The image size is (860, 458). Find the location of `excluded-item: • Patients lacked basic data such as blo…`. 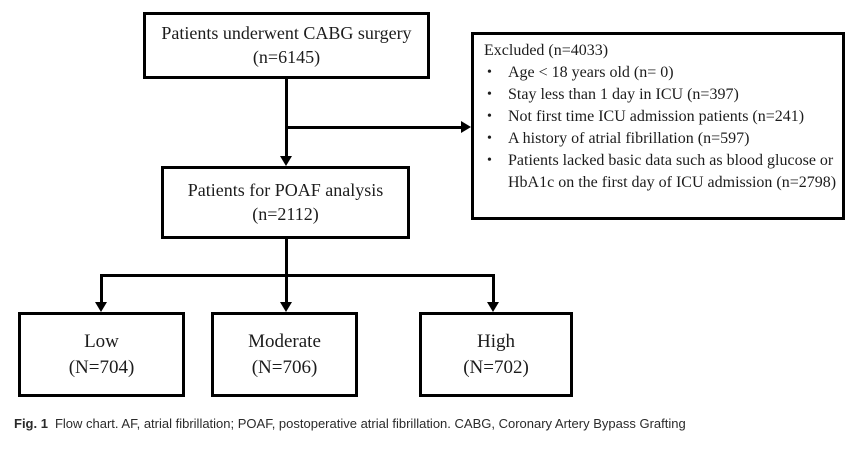

excluded-item: • Patients lacked basic data such as blo… is located at coordinates (661, 172).